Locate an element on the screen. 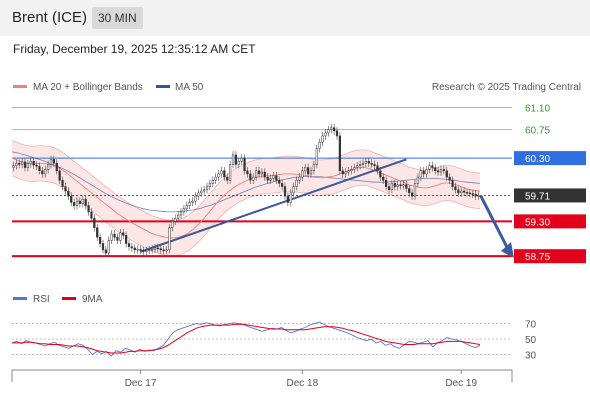 Image resolution: width=590 pixels, height=400 pixels. rsi-line is located at coordinates (246, 339).